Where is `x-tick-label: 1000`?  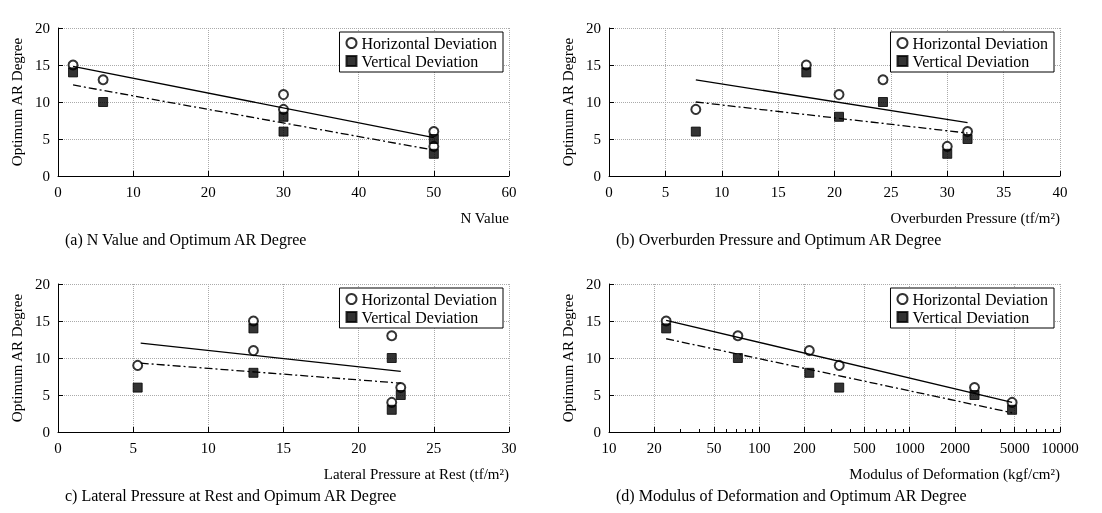 x-tick-label: 1000 is located at coordinates (909, 447).